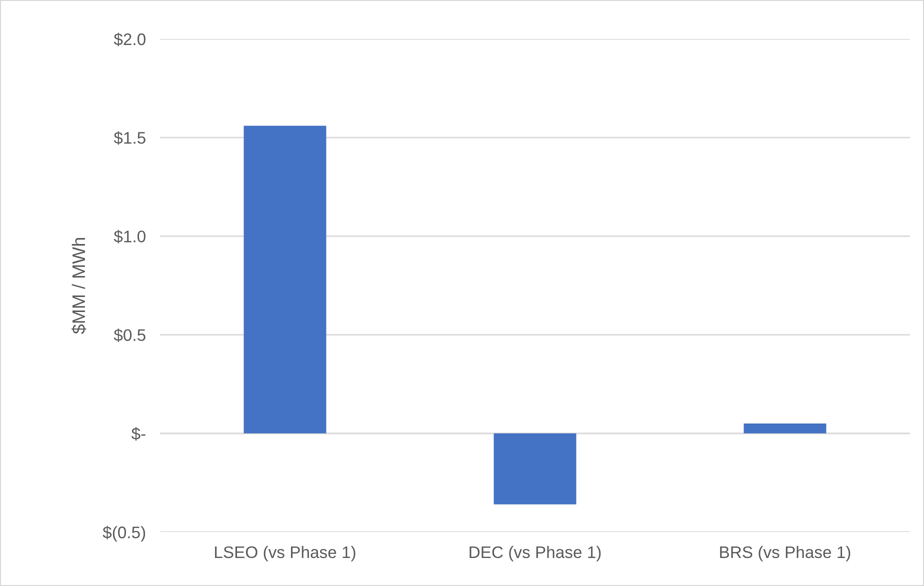  What do you see at coordinates (130, 39) in the screenshot?
I see `y-tick-label: $2.0` at bounding box center [130, 39].